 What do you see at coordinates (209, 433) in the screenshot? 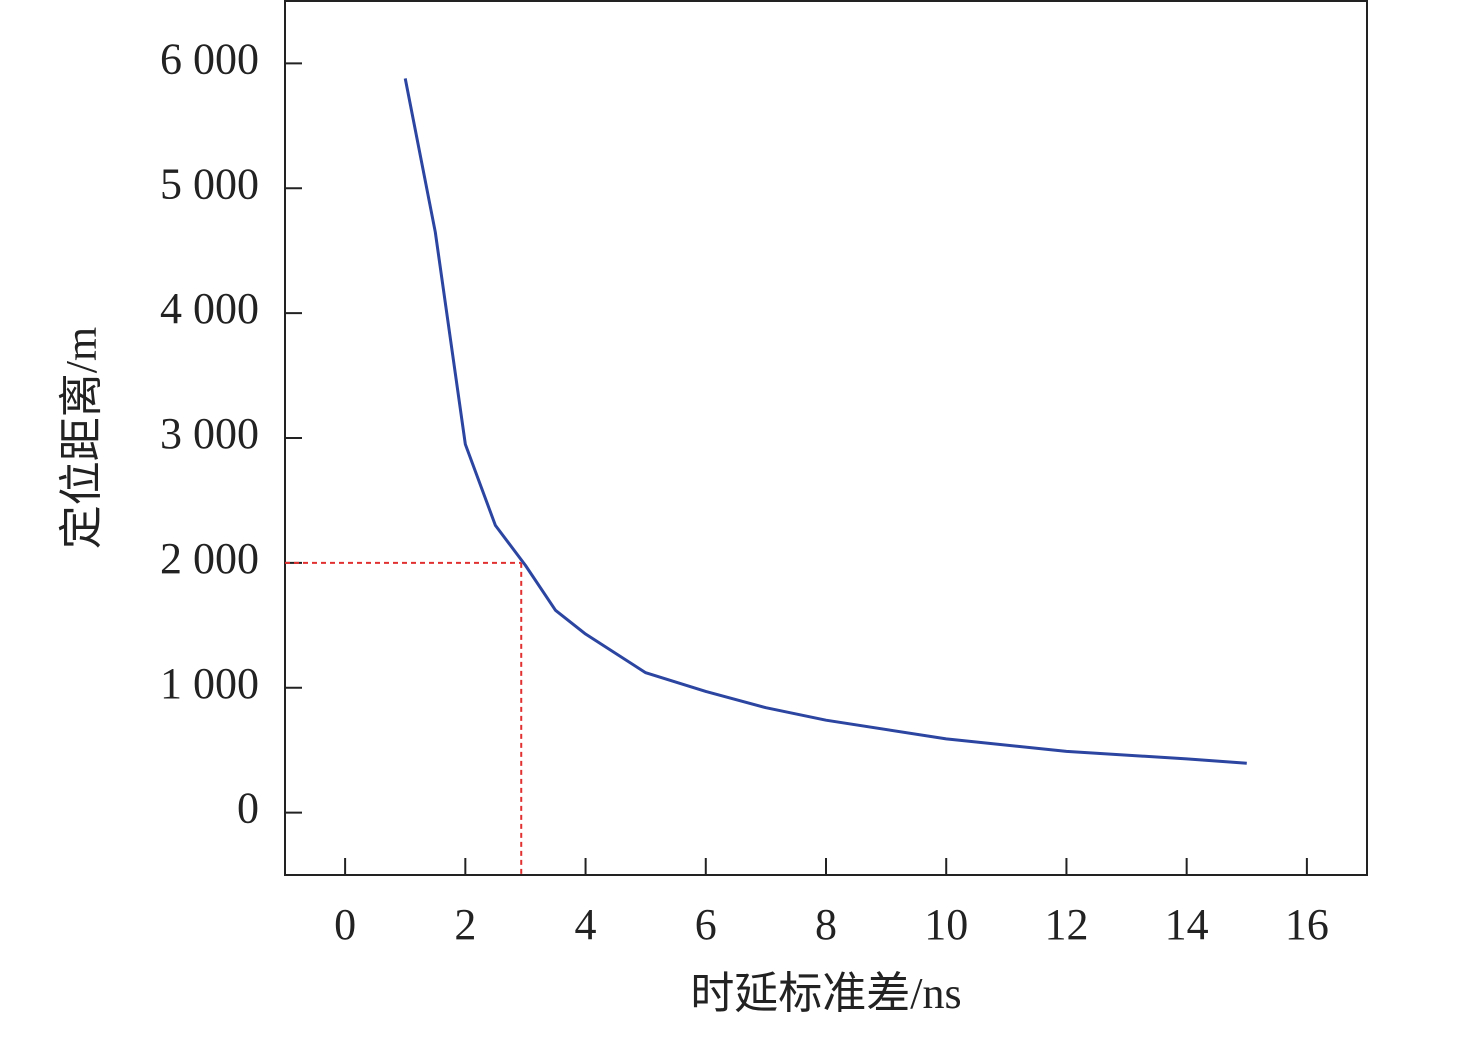
I see `y-tick-label: 3 000` at bounding box center [209, 433].